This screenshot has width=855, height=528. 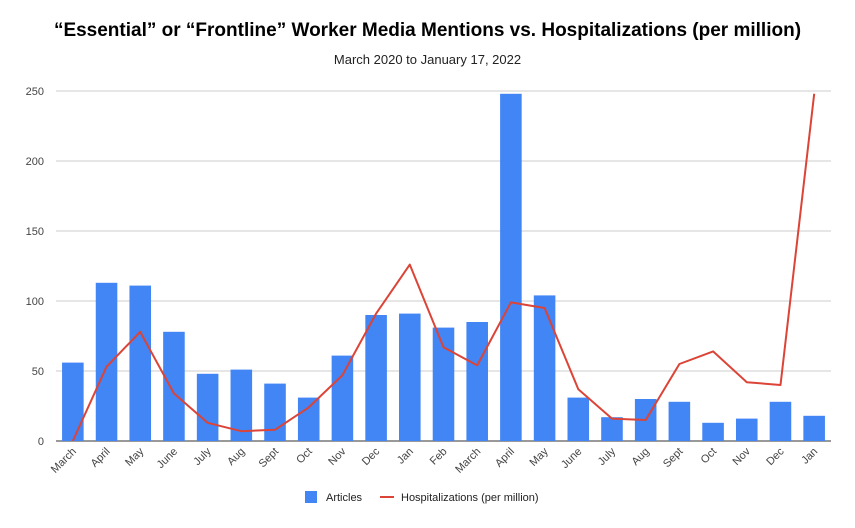 I want to click on y-tick-label: 100, so click(x=35, y=302).